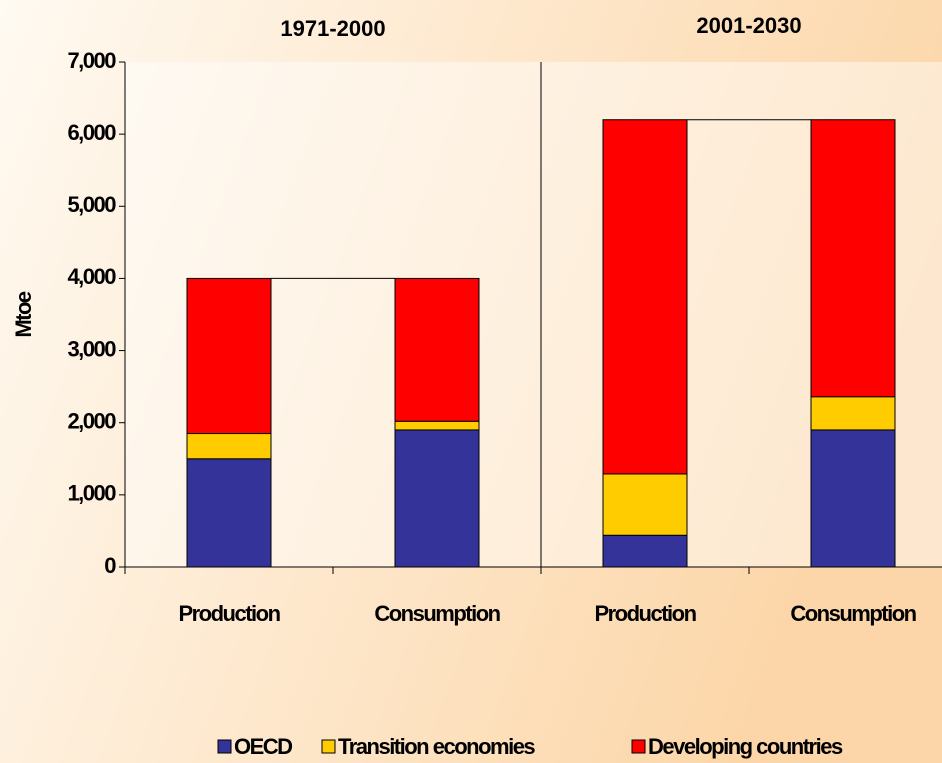  What do you see at coordinates (91, 60) in the screenshot?
I see `y-tick-label: 7,000` at bounding box center [91, 60].